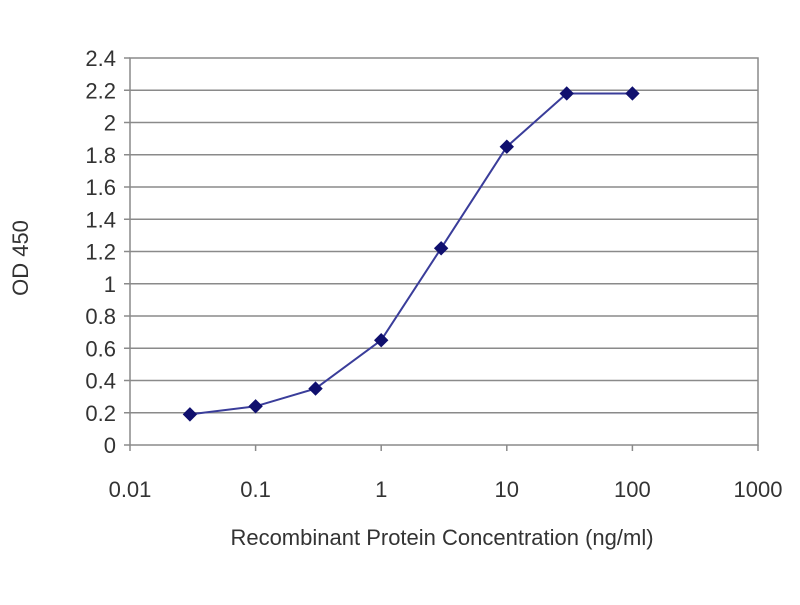 This screenshot has width=800, height=605. What do you see at coordinates (20, 258) in the screenshot?
I see `y-axis-title: OD 450` at bounding box center [20, 258].